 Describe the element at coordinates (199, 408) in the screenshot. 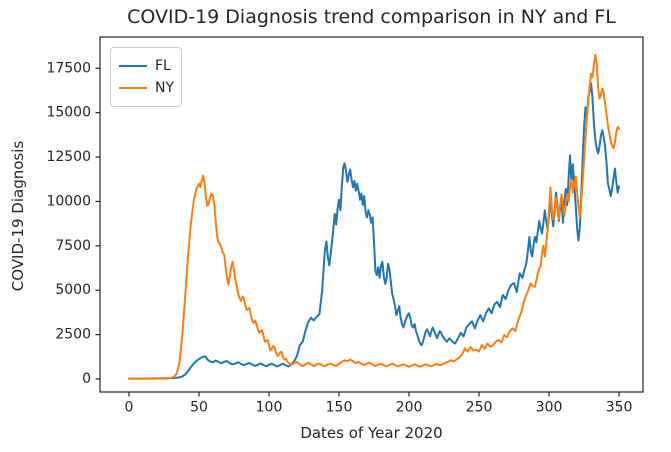

I see `x-axis-tick-label: 50` at that location.